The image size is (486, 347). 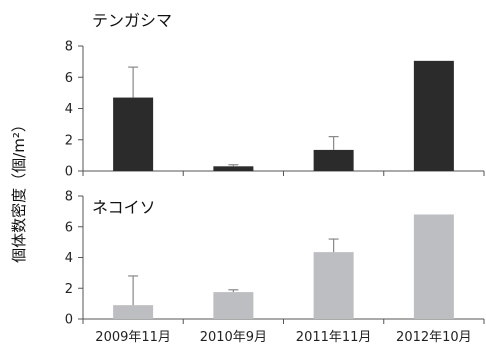 I want to click on x-axis-category-labels: 2009年11月 2010年9月 2011年11月 2012年10月, so click(x=283, y=337).